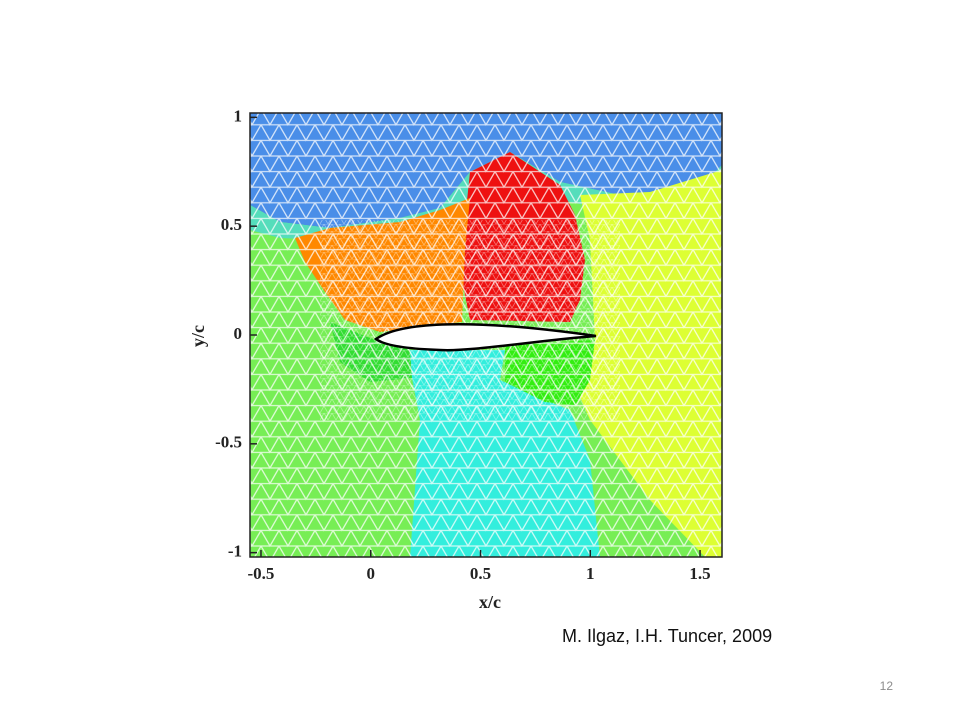 Image resolution: width=960 pixels, height=720 pixels. Describe the element at coordinates (887, 686) in the screenshot. I see `page-number: 12` at that location.